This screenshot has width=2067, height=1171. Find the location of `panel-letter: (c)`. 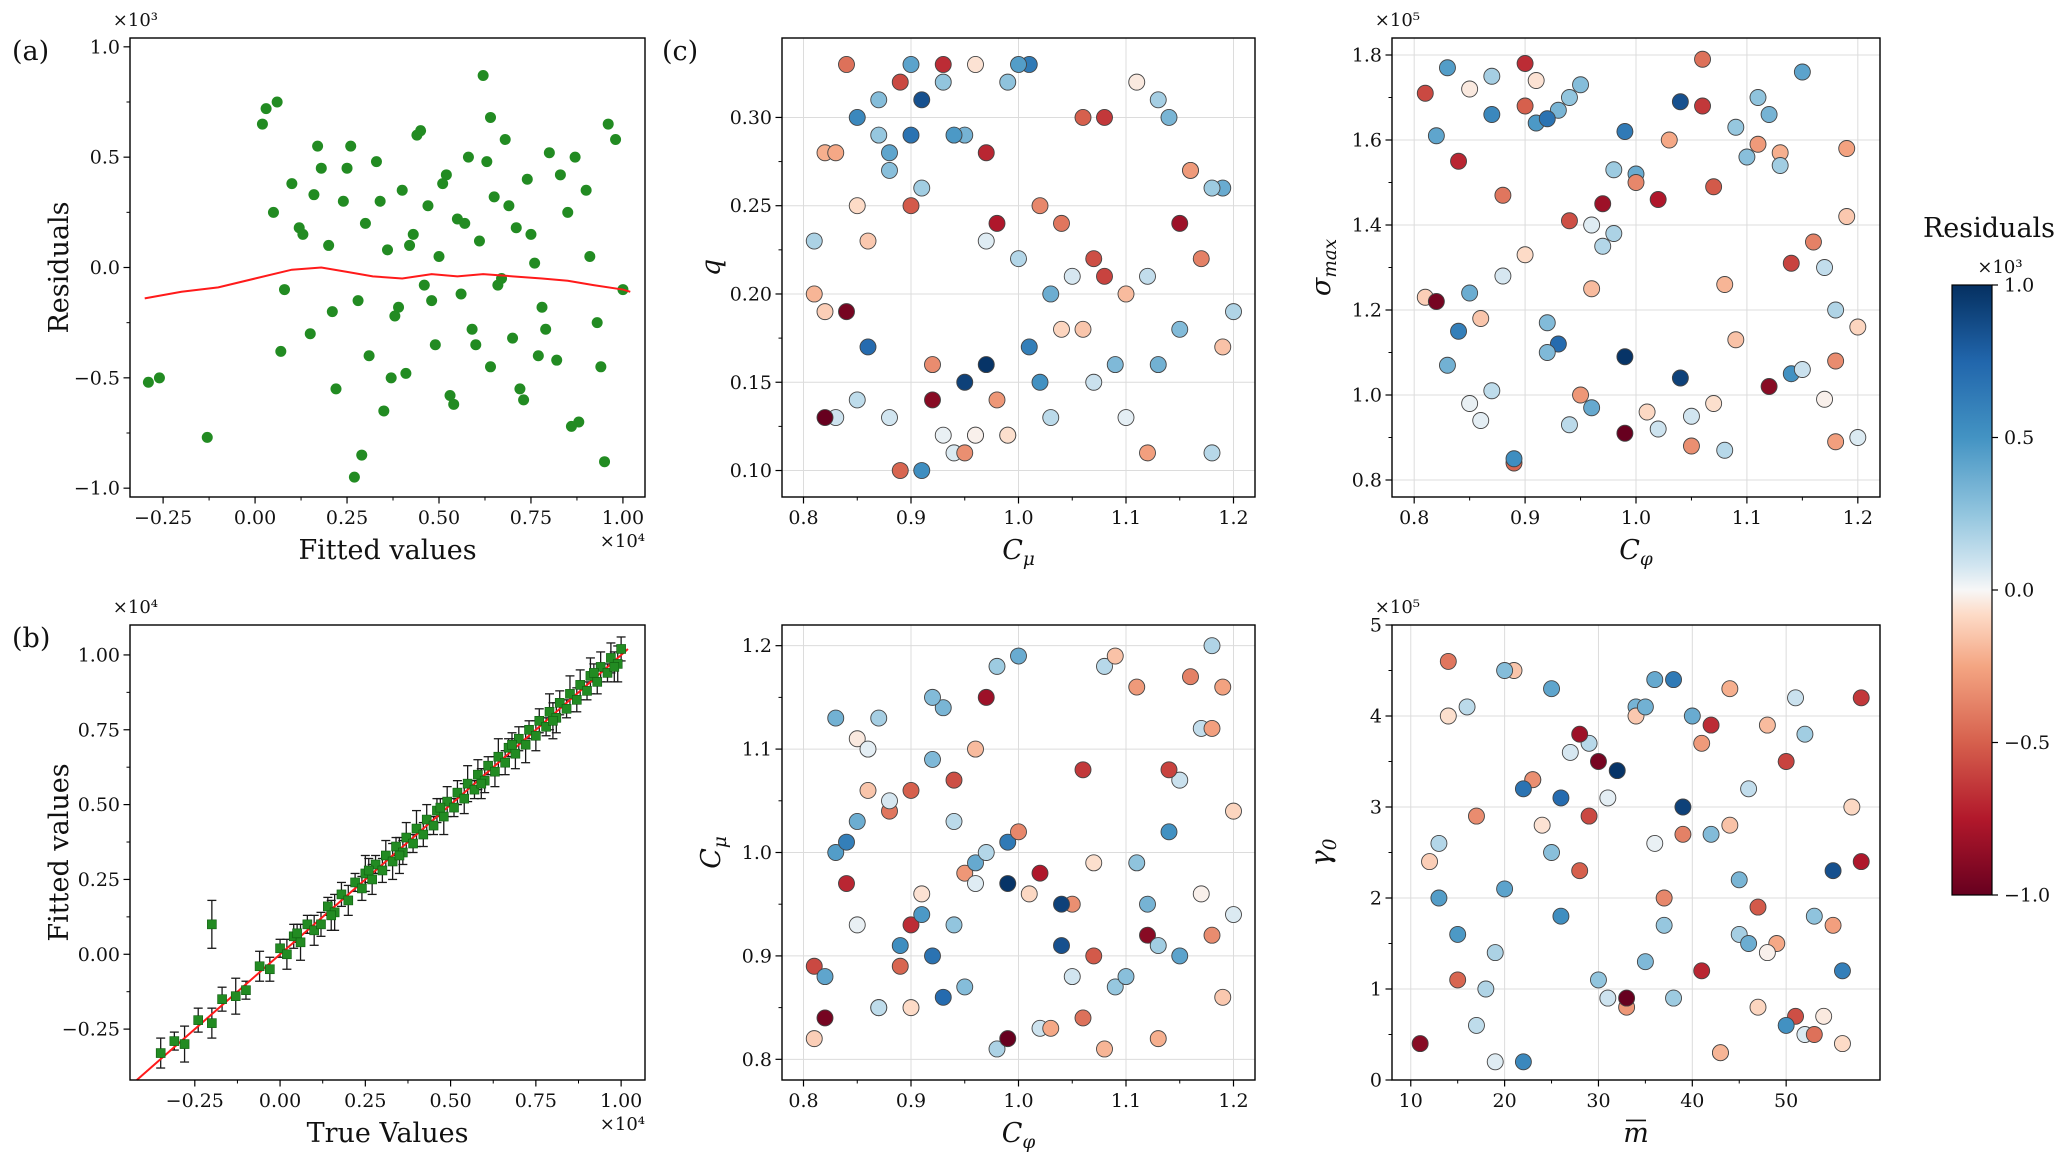

panel-letter: (c) is located at coordinates (680, 51).